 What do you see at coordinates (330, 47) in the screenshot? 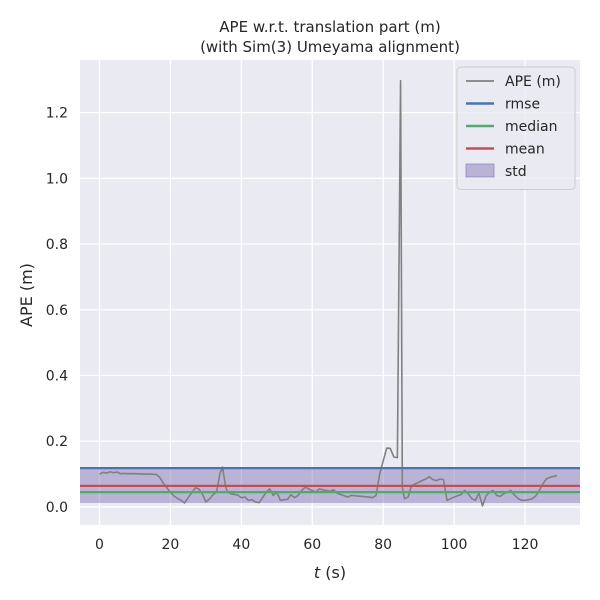
I see `chart-title-line2: (with Sim(3) Umeyama alignment)` at bounding box center [330, 47].